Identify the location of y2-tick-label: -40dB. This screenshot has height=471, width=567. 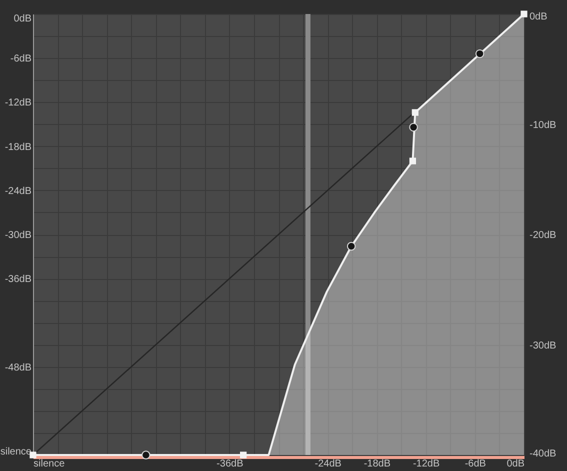
(543, 454).